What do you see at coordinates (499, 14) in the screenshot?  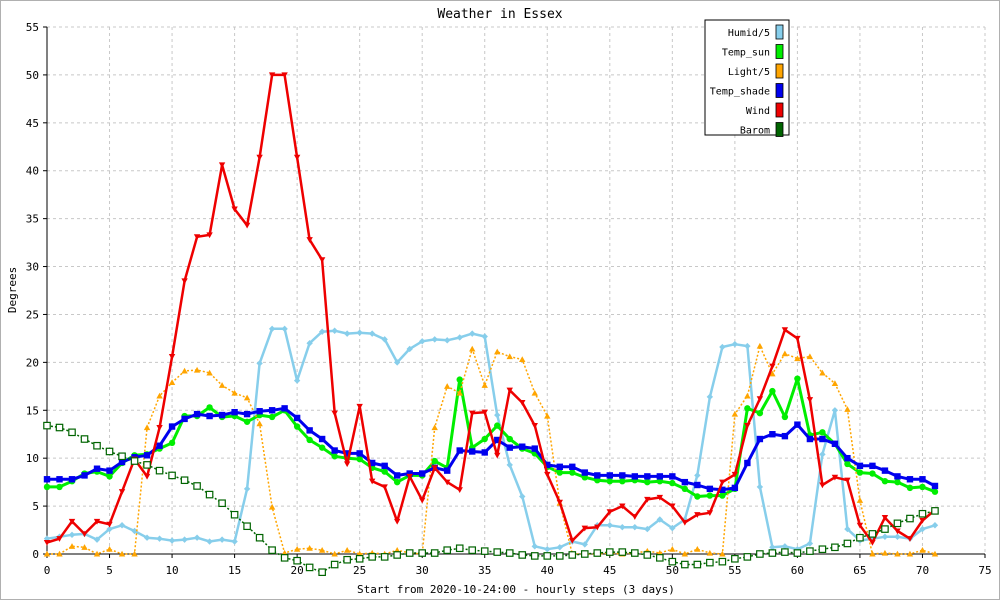 I see `chart-title: Weather in Essex` at bounding box center [499, 14].